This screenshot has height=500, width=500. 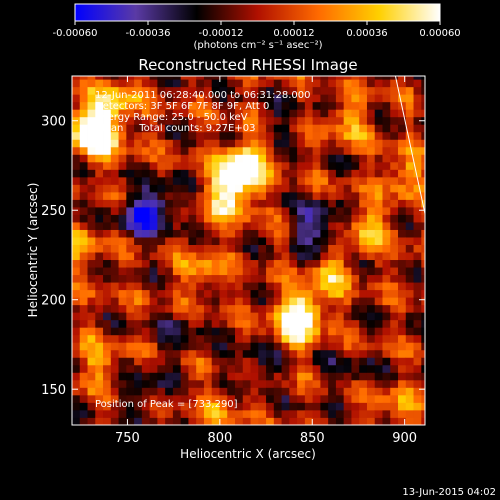 I want to click on x-tick-label: 850, so click(x=312, y=438).